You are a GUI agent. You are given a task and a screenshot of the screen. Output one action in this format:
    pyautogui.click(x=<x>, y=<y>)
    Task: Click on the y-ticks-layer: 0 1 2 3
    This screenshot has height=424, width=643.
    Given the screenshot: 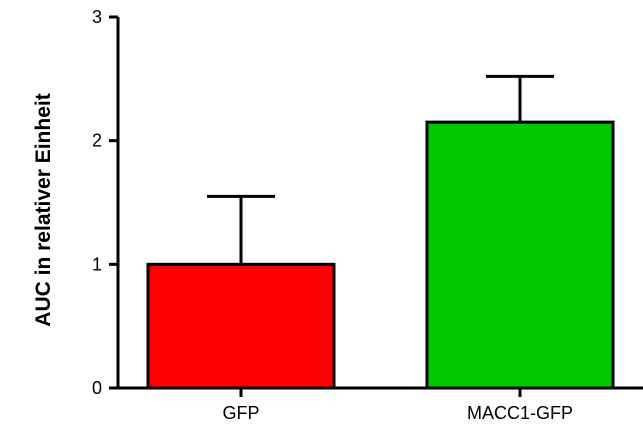 What is the action you would take?
    pyautogui.click(x=105, y=202)
    